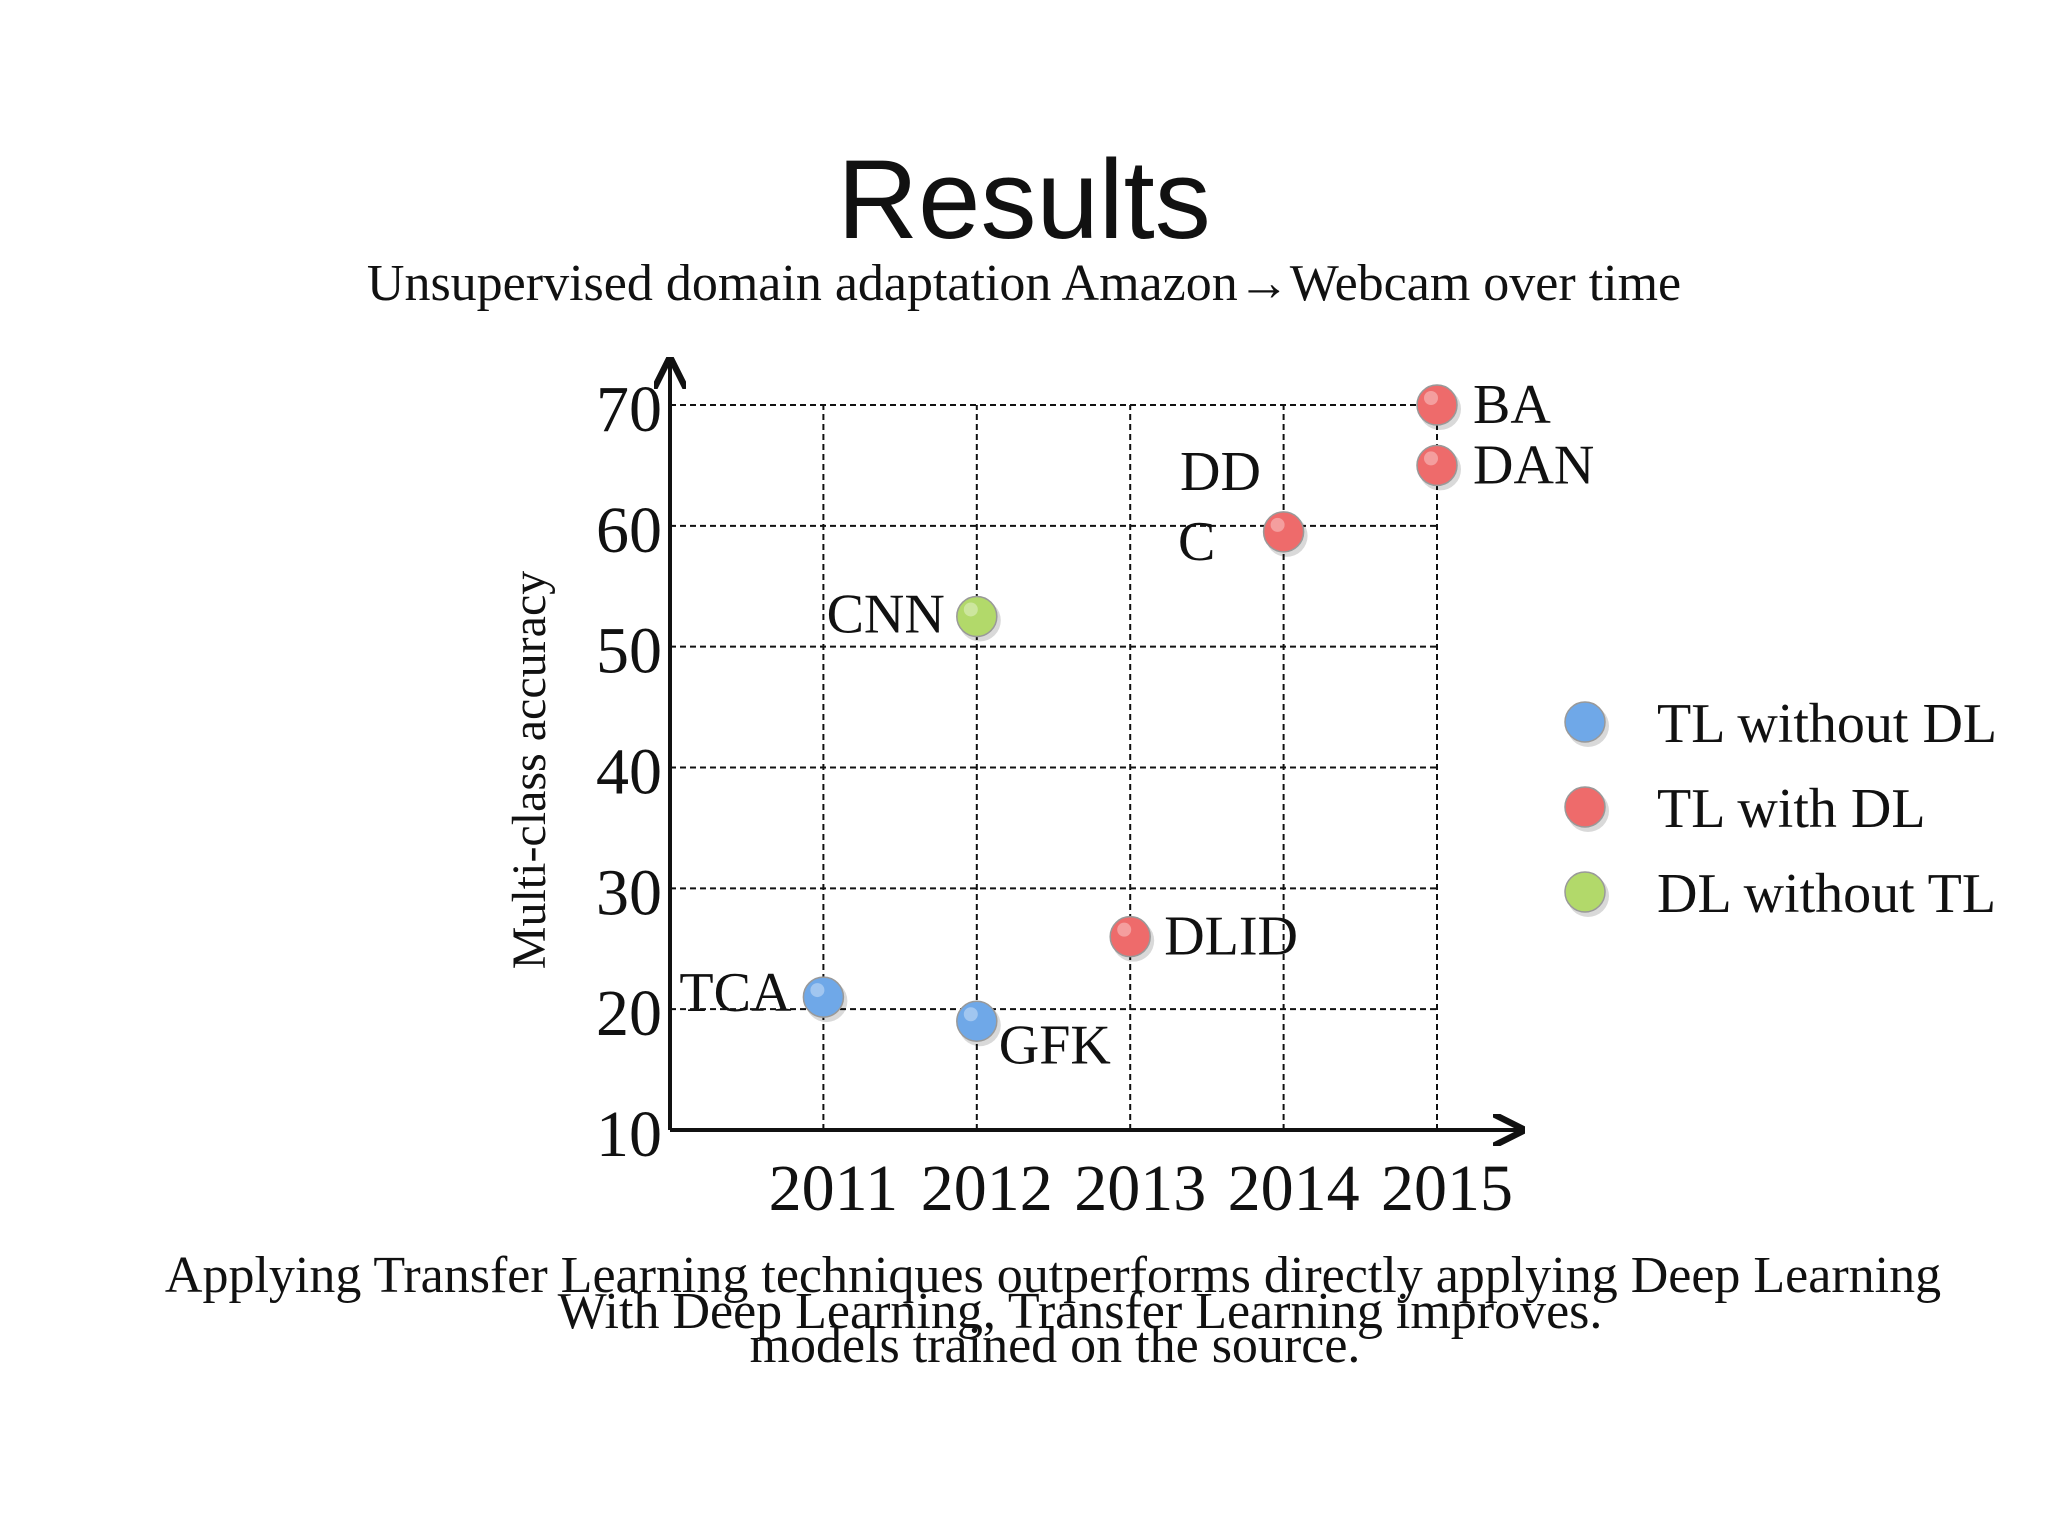  I want to click on y-axis-label: Multi-class accuracy, so click(529, 770).